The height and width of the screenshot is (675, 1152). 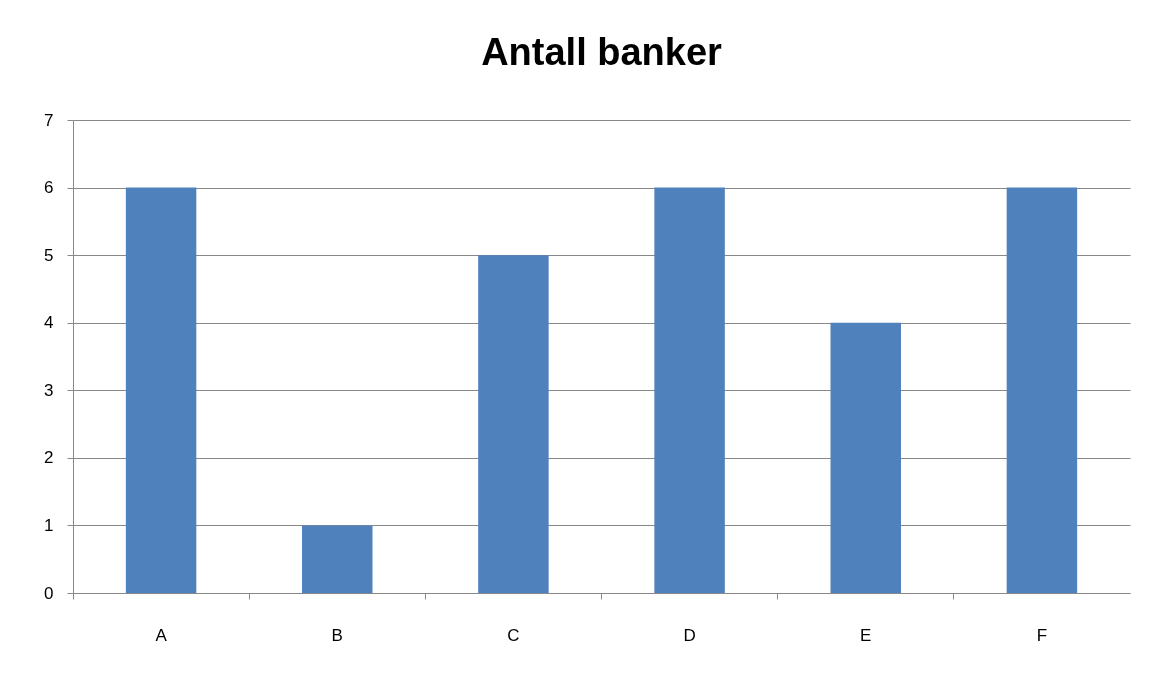 I want to click on y-tick-label: 1, so click(x=49, y=525).